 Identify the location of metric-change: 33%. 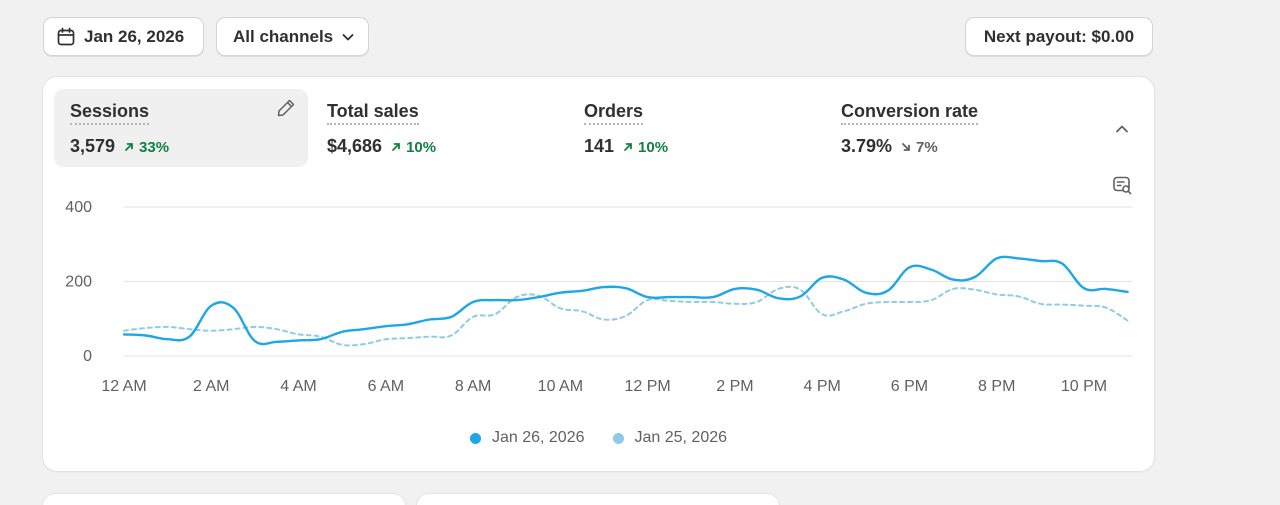
(146, 147).